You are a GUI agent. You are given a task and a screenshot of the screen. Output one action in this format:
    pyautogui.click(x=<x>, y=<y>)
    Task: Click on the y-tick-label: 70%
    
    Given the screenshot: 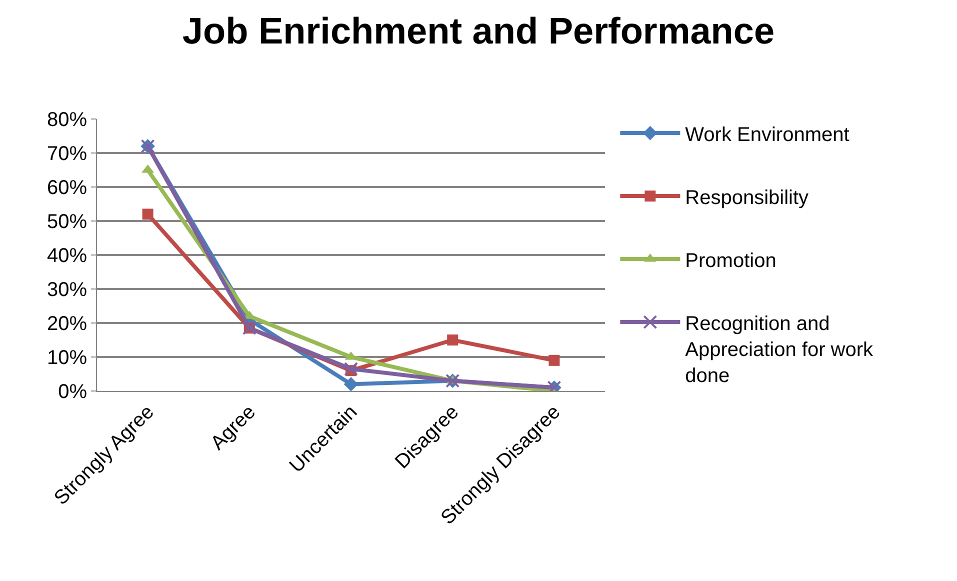 What is the action you would take?
    pyautogui.click(x=67, y=154)
    